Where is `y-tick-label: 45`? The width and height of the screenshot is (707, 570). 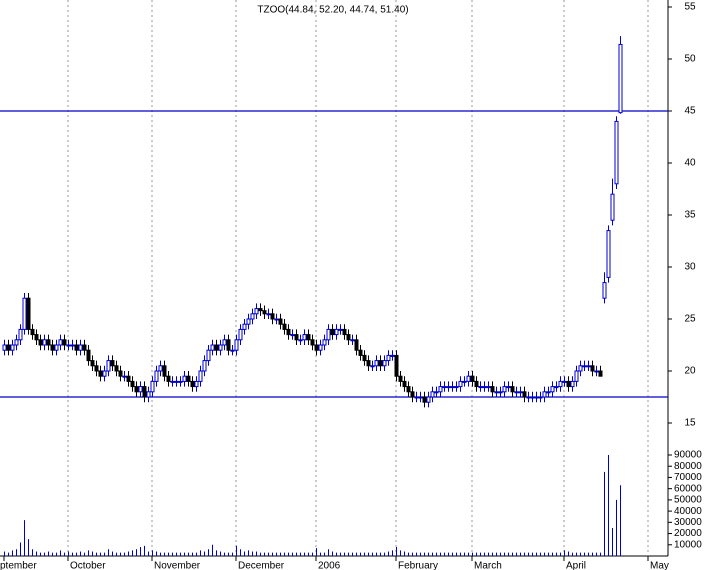 y-tick-label: 45 is located at coordinates (690, 111).